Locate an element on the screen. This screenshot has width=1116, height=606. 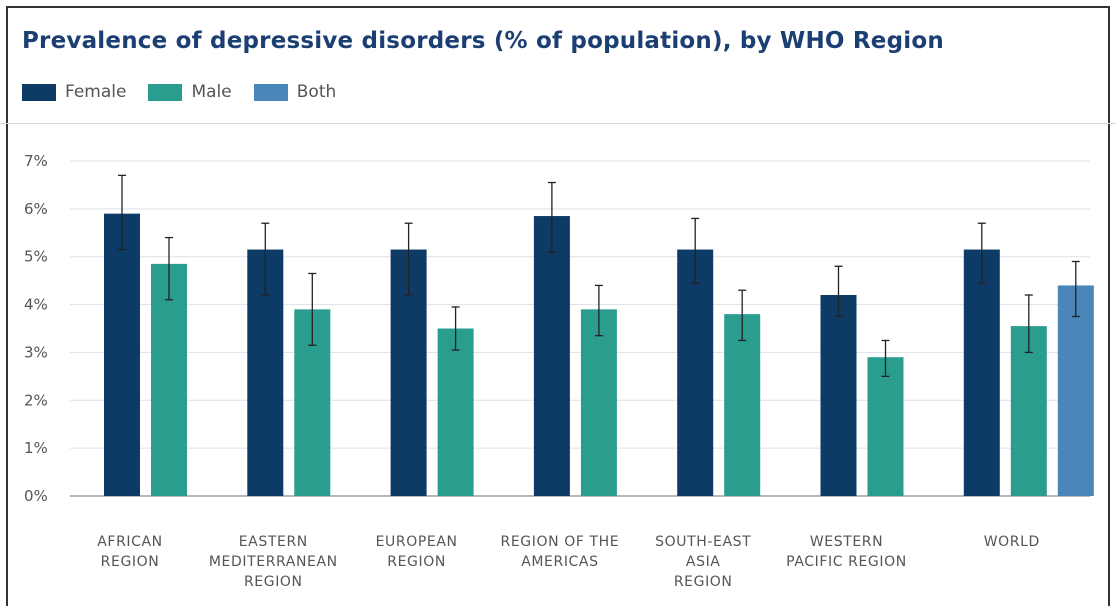
legend-item-both: Both is located at coordinates (295, 92).